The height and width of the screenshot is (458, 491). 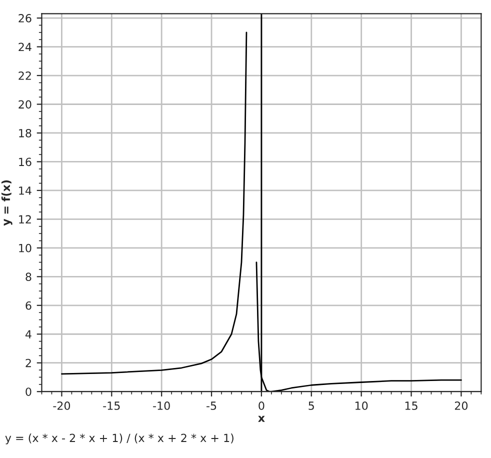 I want to click on x-tick-label: -20, so click(x=61, y=406).